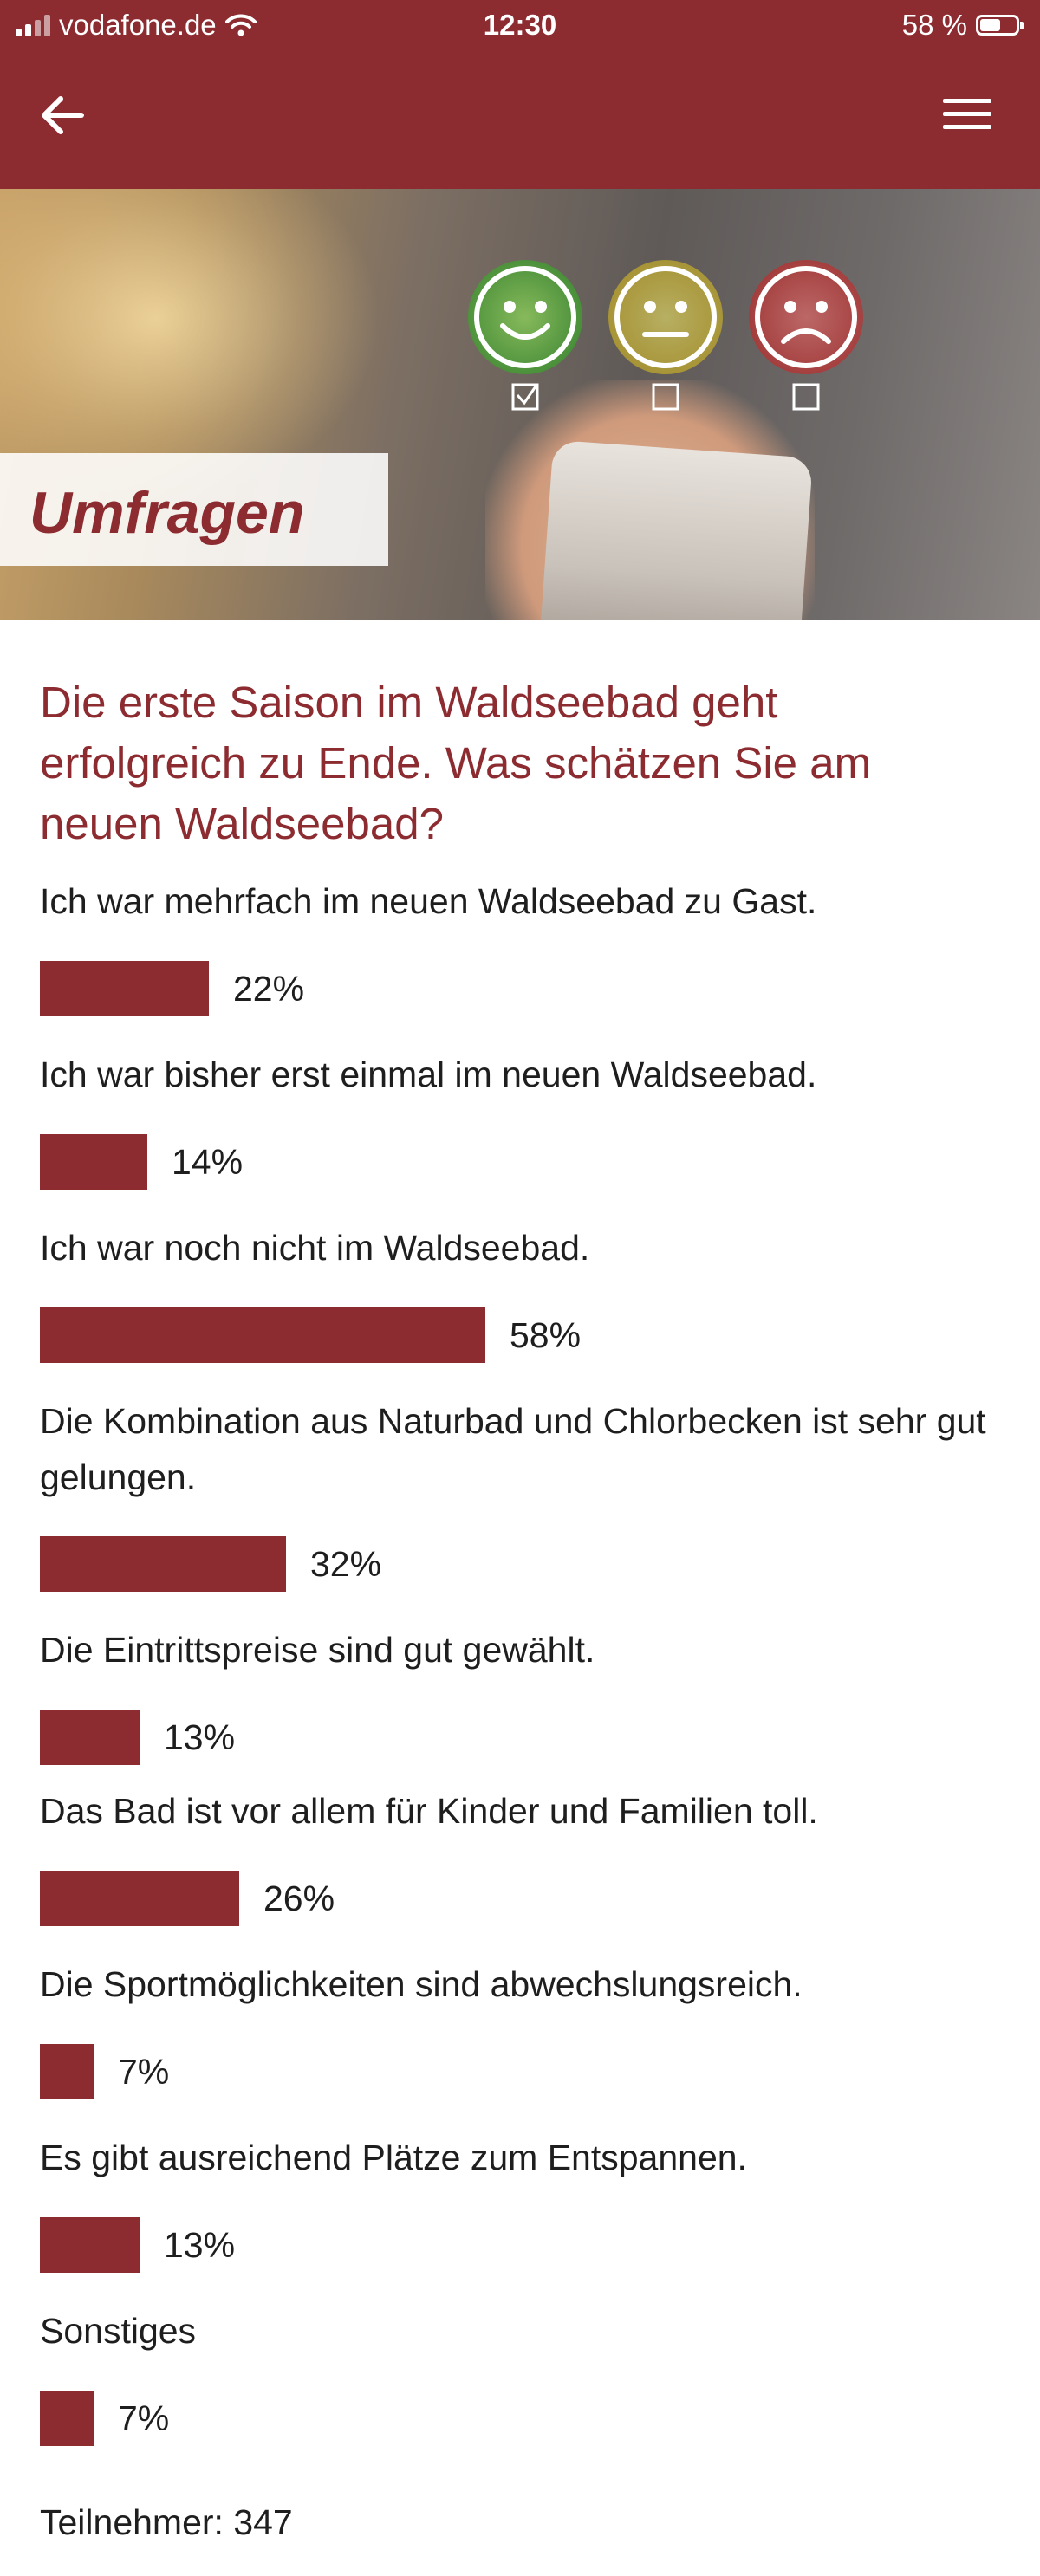 The height and width of the screenshot is (2576, 1040). I want to click on hero-label-box: Umfragen, so click(194, 509).